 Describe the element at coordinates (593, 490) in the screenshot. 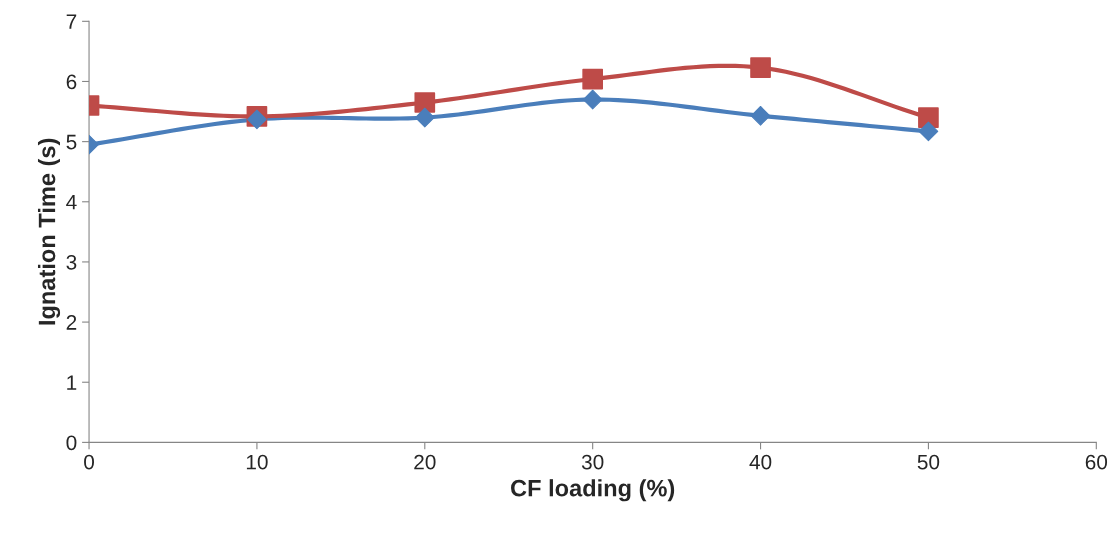

I see `x-axis-title: CF loading (%)` at that location.